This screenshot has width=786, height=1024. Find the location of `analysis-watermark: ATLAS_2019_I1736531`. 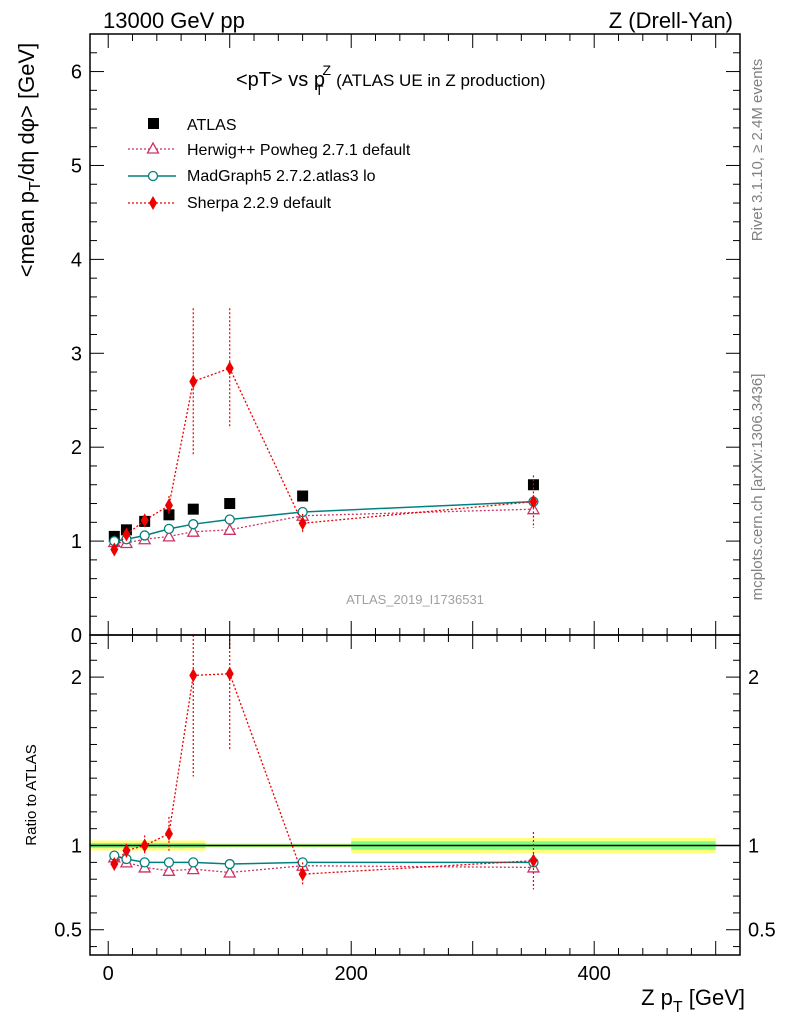

analysis-watermark: ATLAS_2019_I1736531 is located at coordinates (415, 599).